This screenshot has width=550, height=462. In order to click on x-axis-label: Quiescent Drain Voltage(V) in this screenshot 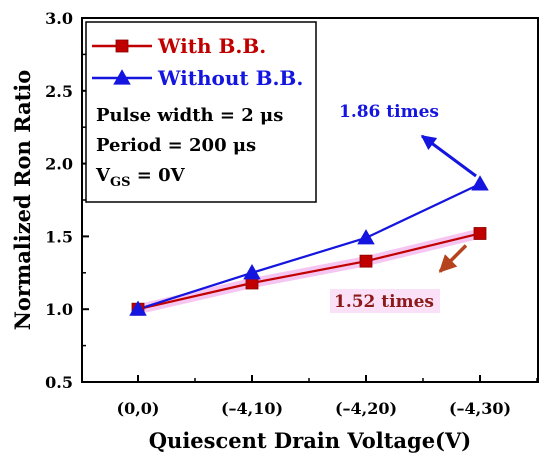, I will do `click(310, 440)`.